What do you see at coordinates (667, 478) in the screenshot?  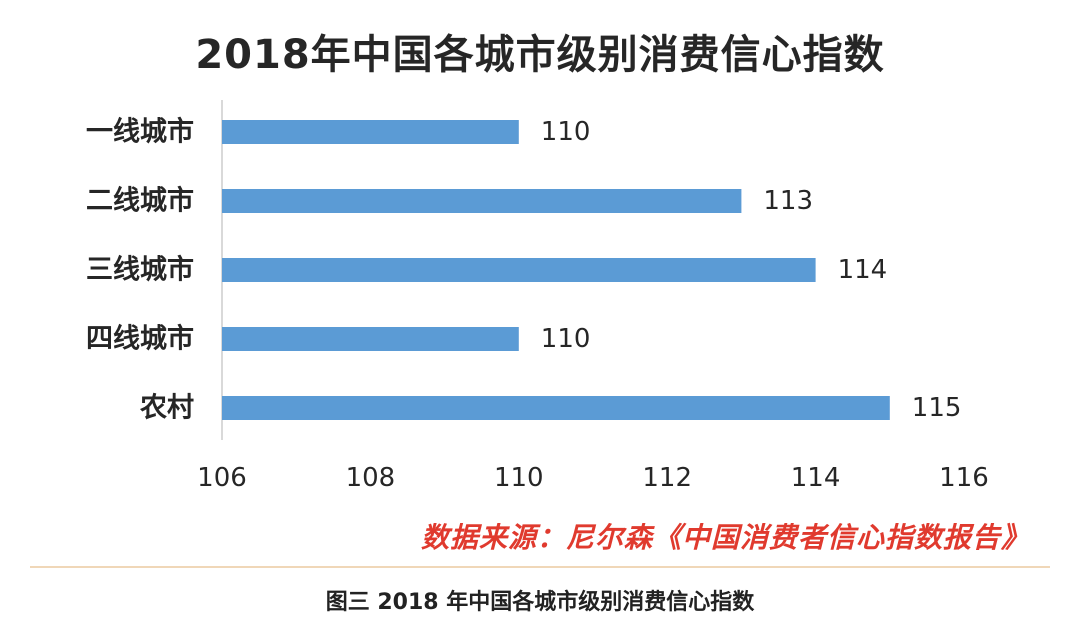 I see `x-tick-label: 112` at bounding box center [667, 478].